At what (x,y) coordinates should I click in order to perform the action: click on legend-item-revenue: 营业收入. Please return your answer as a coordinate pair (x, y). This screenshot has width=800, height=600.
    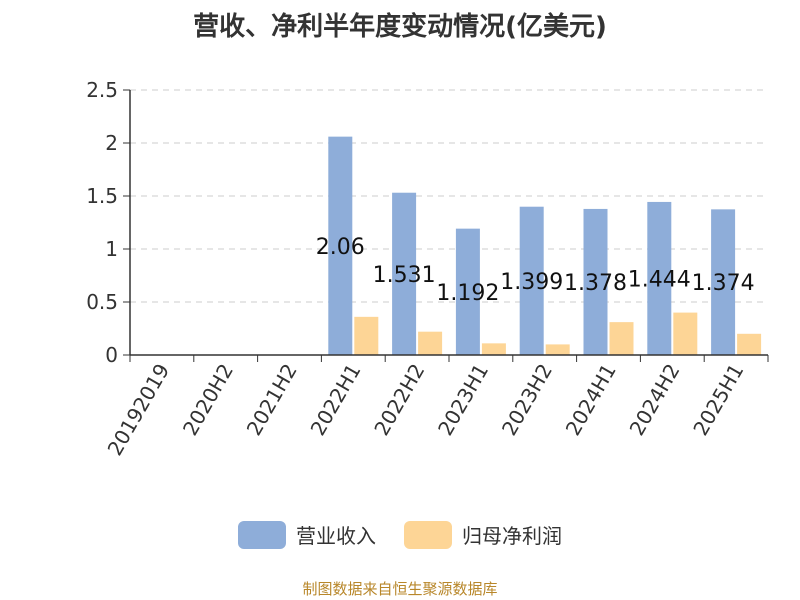
    Looking at the image, I should click on (307, 534).